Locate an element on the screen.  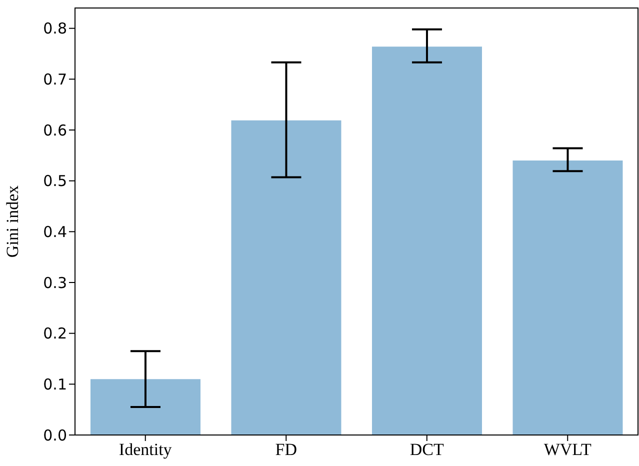
y-tick-label: 0.0 is located at coordinates (55, 435).